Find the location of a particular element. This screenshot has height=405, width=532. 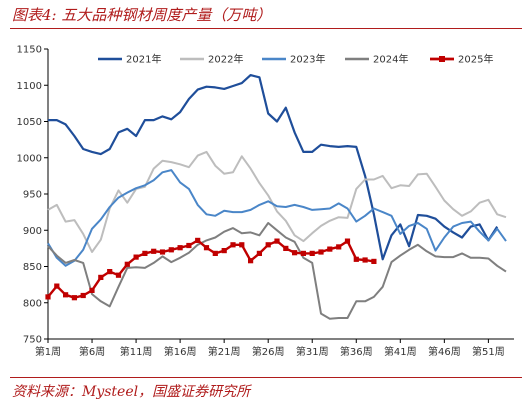

series-2025年 is located at coordinates (211, 269).